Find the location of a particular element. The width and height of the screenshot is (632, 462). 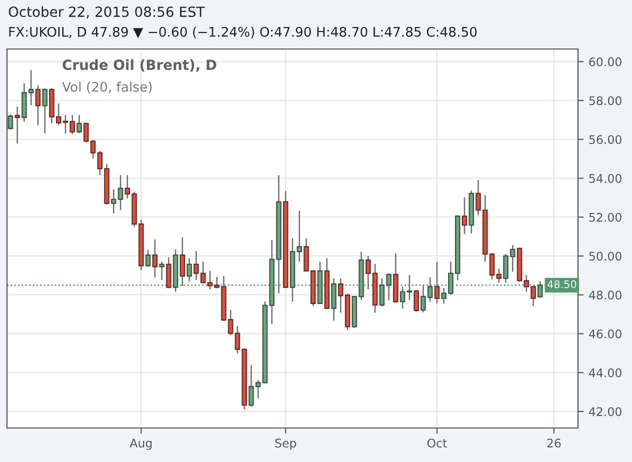

ref-line-label: 48.50 is located at coordinates (562, 284).